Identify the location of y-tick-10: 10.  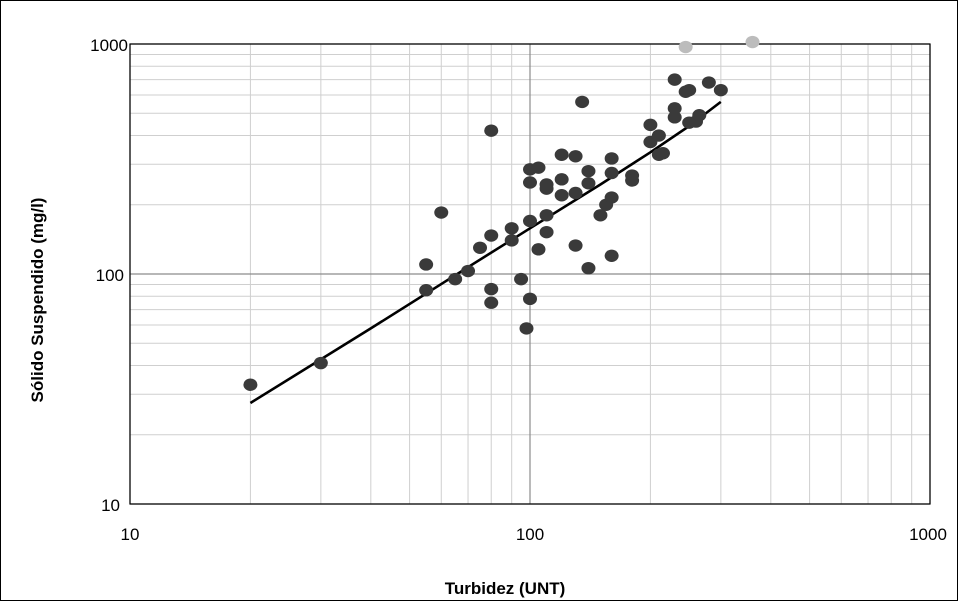
(110, 505).